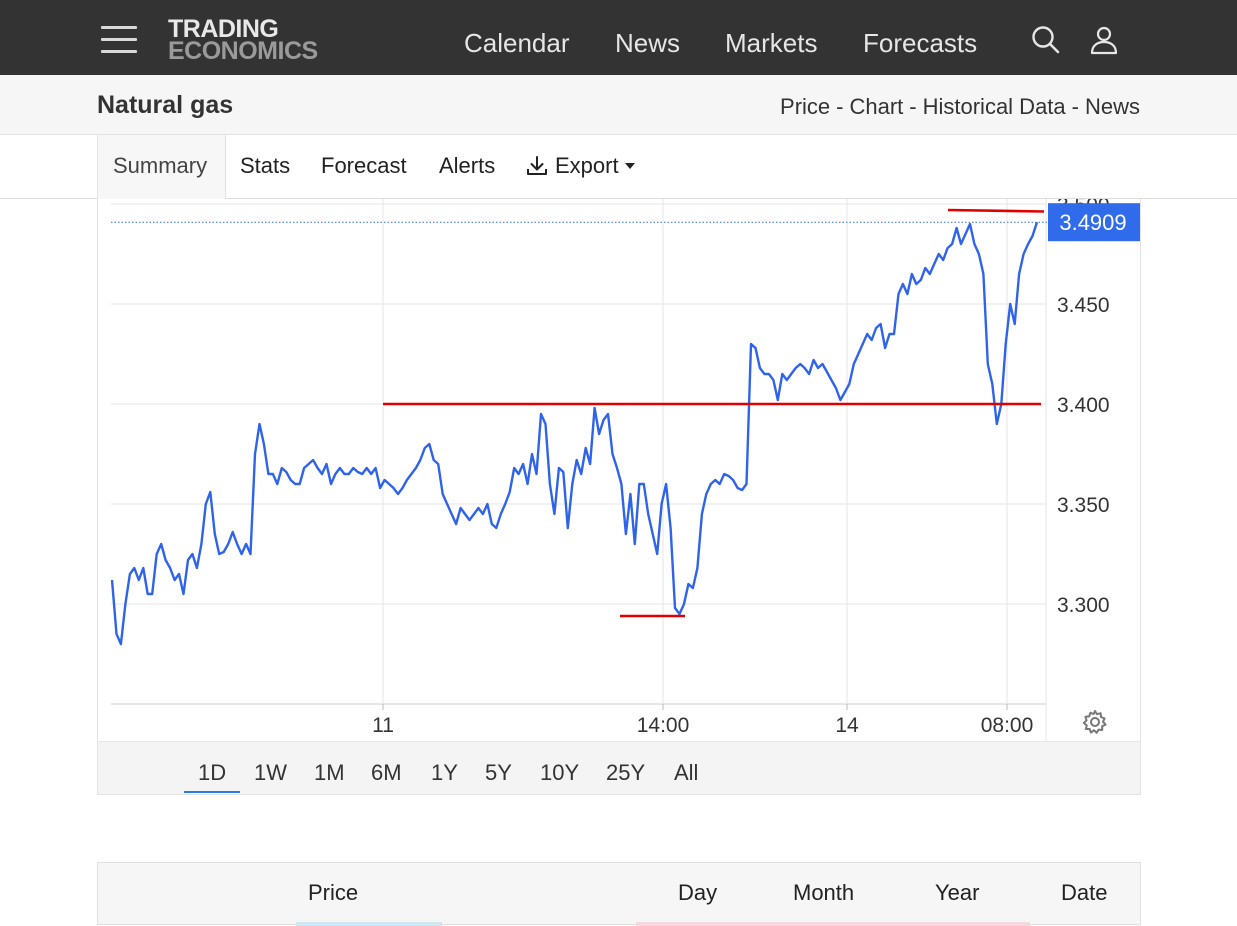 The height and width of the screenshot is (926, 1237). Describe the element at coordinates (1112, 106) in the screenshot. I see `subnav-news: News` at that location.